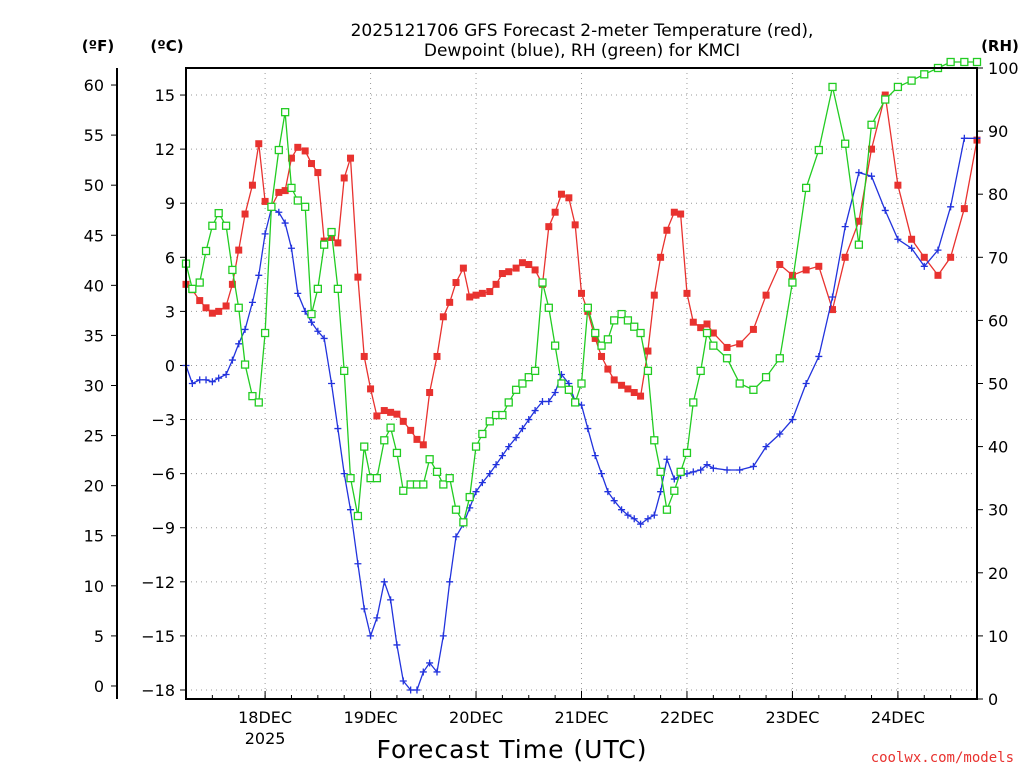 This screenshot has height=768, width=1024. I want to click on celsius-tick-label: −12, so click(158, 582).